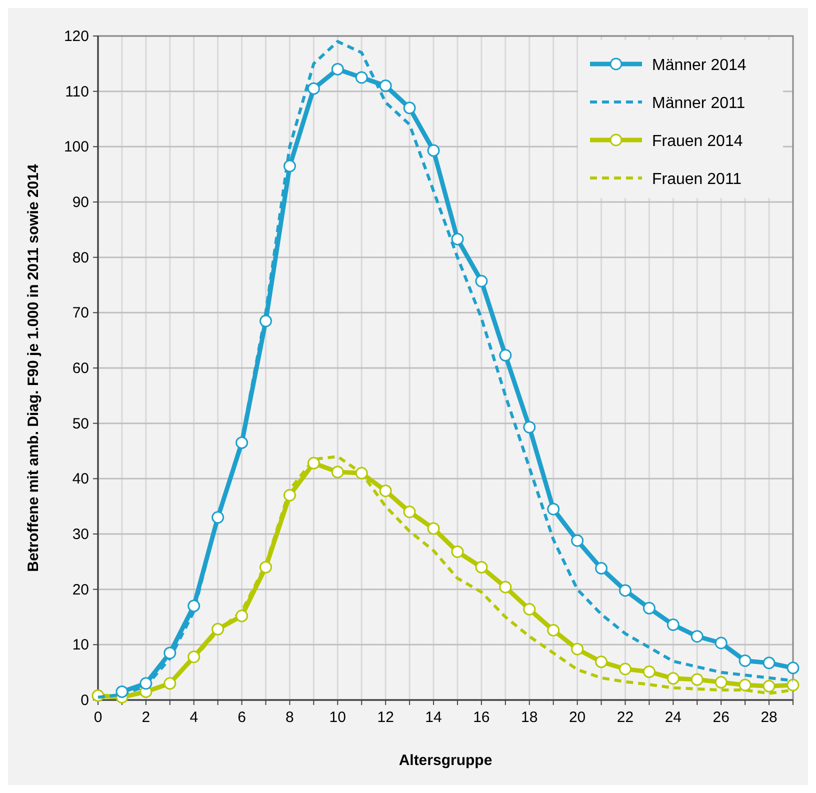 This screenshot has width=816, height=793. I want to click on y-tick-label: 30, so click(80, 534).